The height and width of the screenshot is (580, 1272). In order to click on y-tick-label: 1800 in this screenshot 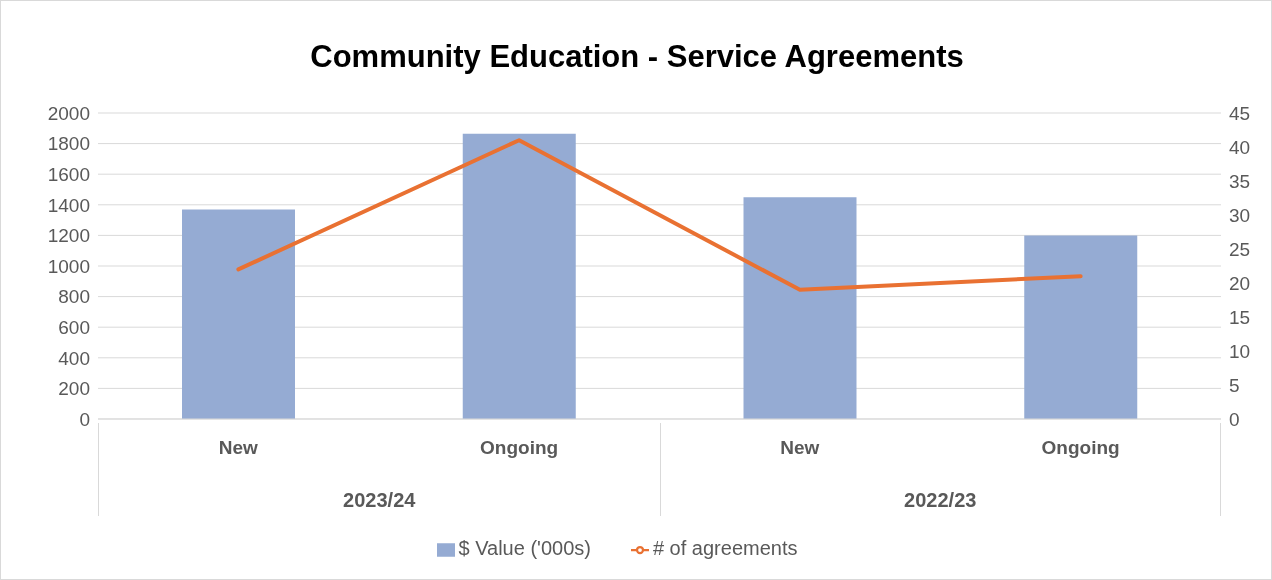, I will do `click(68, 144)`.